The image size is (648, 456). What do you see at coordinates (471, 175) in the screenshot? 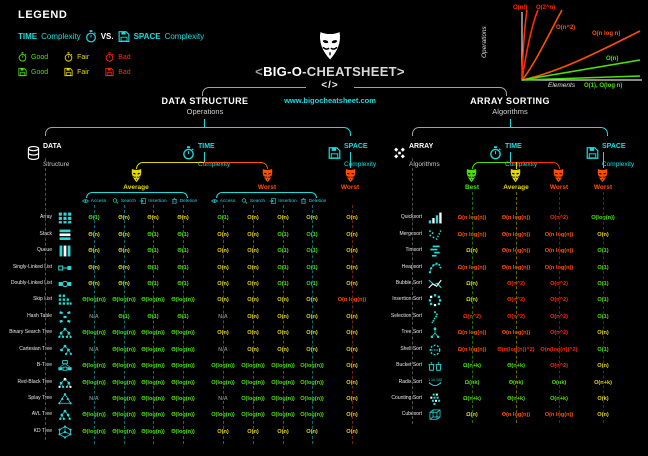
I see `best-mask-icon` at bounding box center [471, 175].